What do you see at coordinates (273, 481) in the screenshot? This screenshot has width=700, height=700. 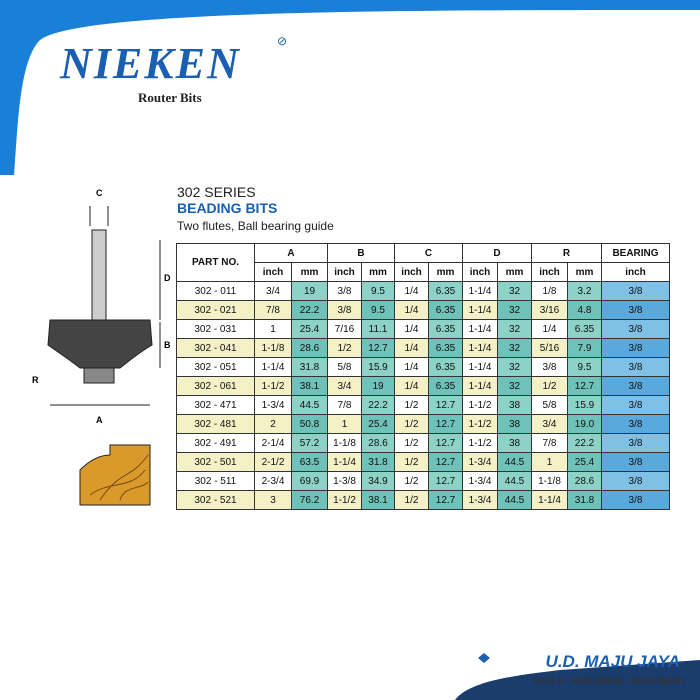 I see `table-cell: 2-3/4` at bounding box center [273, 481].